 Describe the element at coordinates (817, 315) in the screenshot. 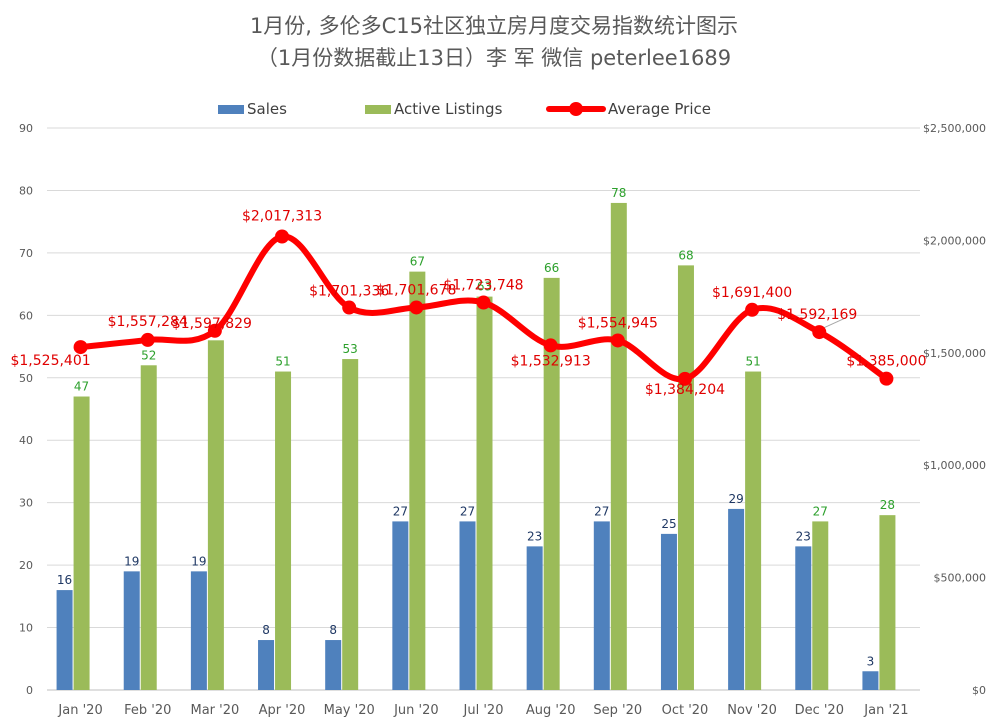

I see `data-label-average-price: $1,592,169` at that location.